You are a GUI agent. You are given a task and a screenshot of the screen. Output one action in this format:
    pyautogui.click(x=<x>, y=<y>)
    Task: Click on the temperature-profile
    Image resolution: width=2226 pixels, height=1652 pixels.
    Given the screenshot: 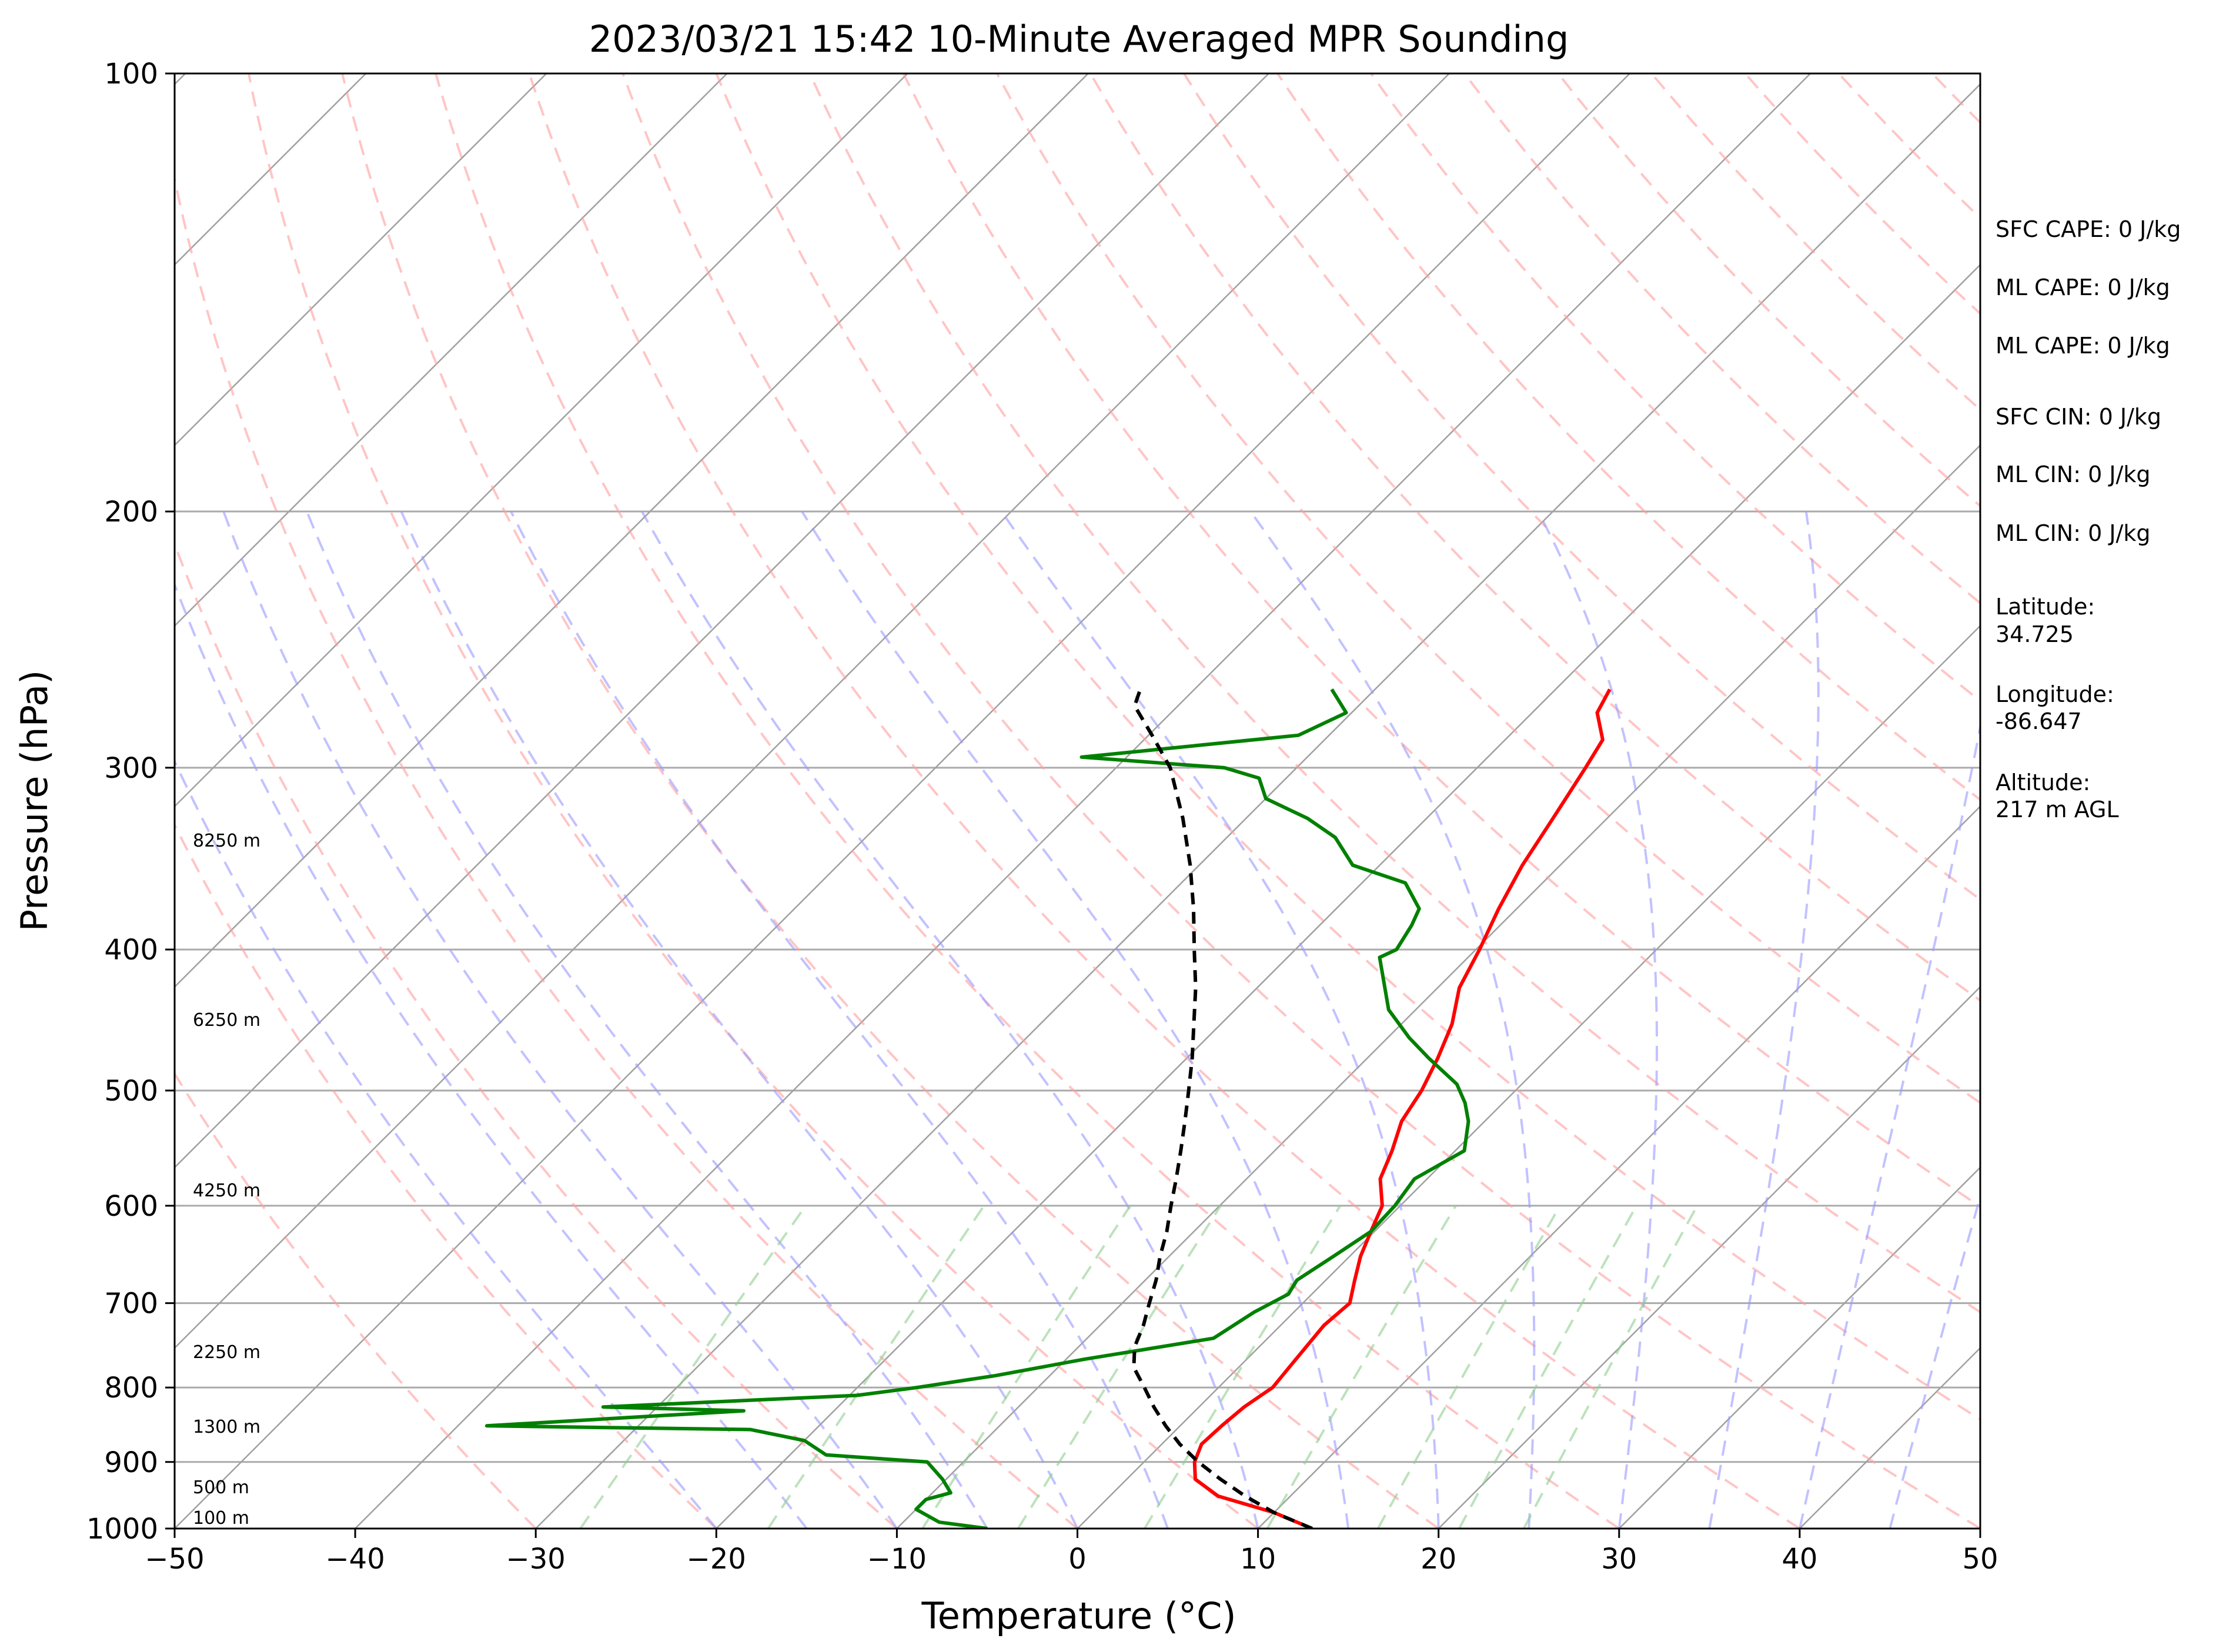 What is the action you would take?
    pyautogui.click(x=1402, y=1108)
    